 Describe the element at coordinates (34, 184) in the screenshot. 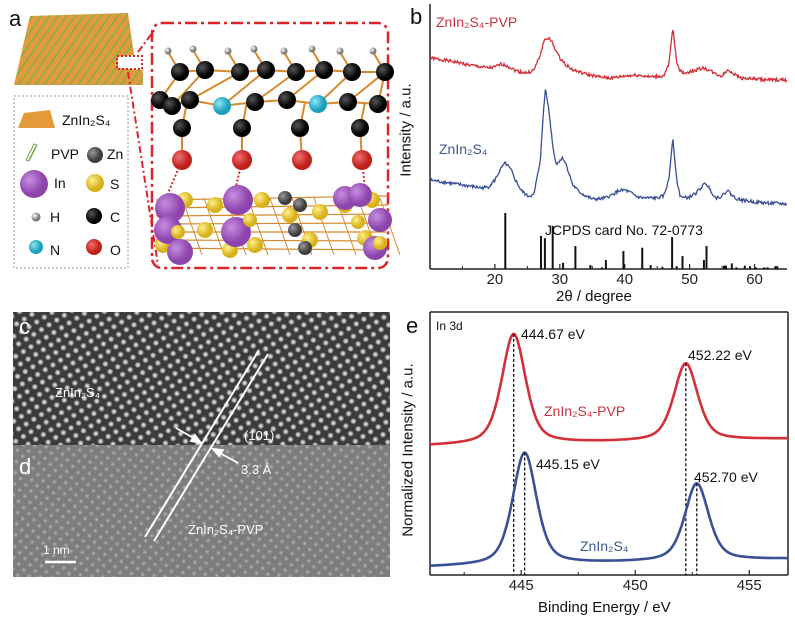

I see `in-atom-icon` at that location.